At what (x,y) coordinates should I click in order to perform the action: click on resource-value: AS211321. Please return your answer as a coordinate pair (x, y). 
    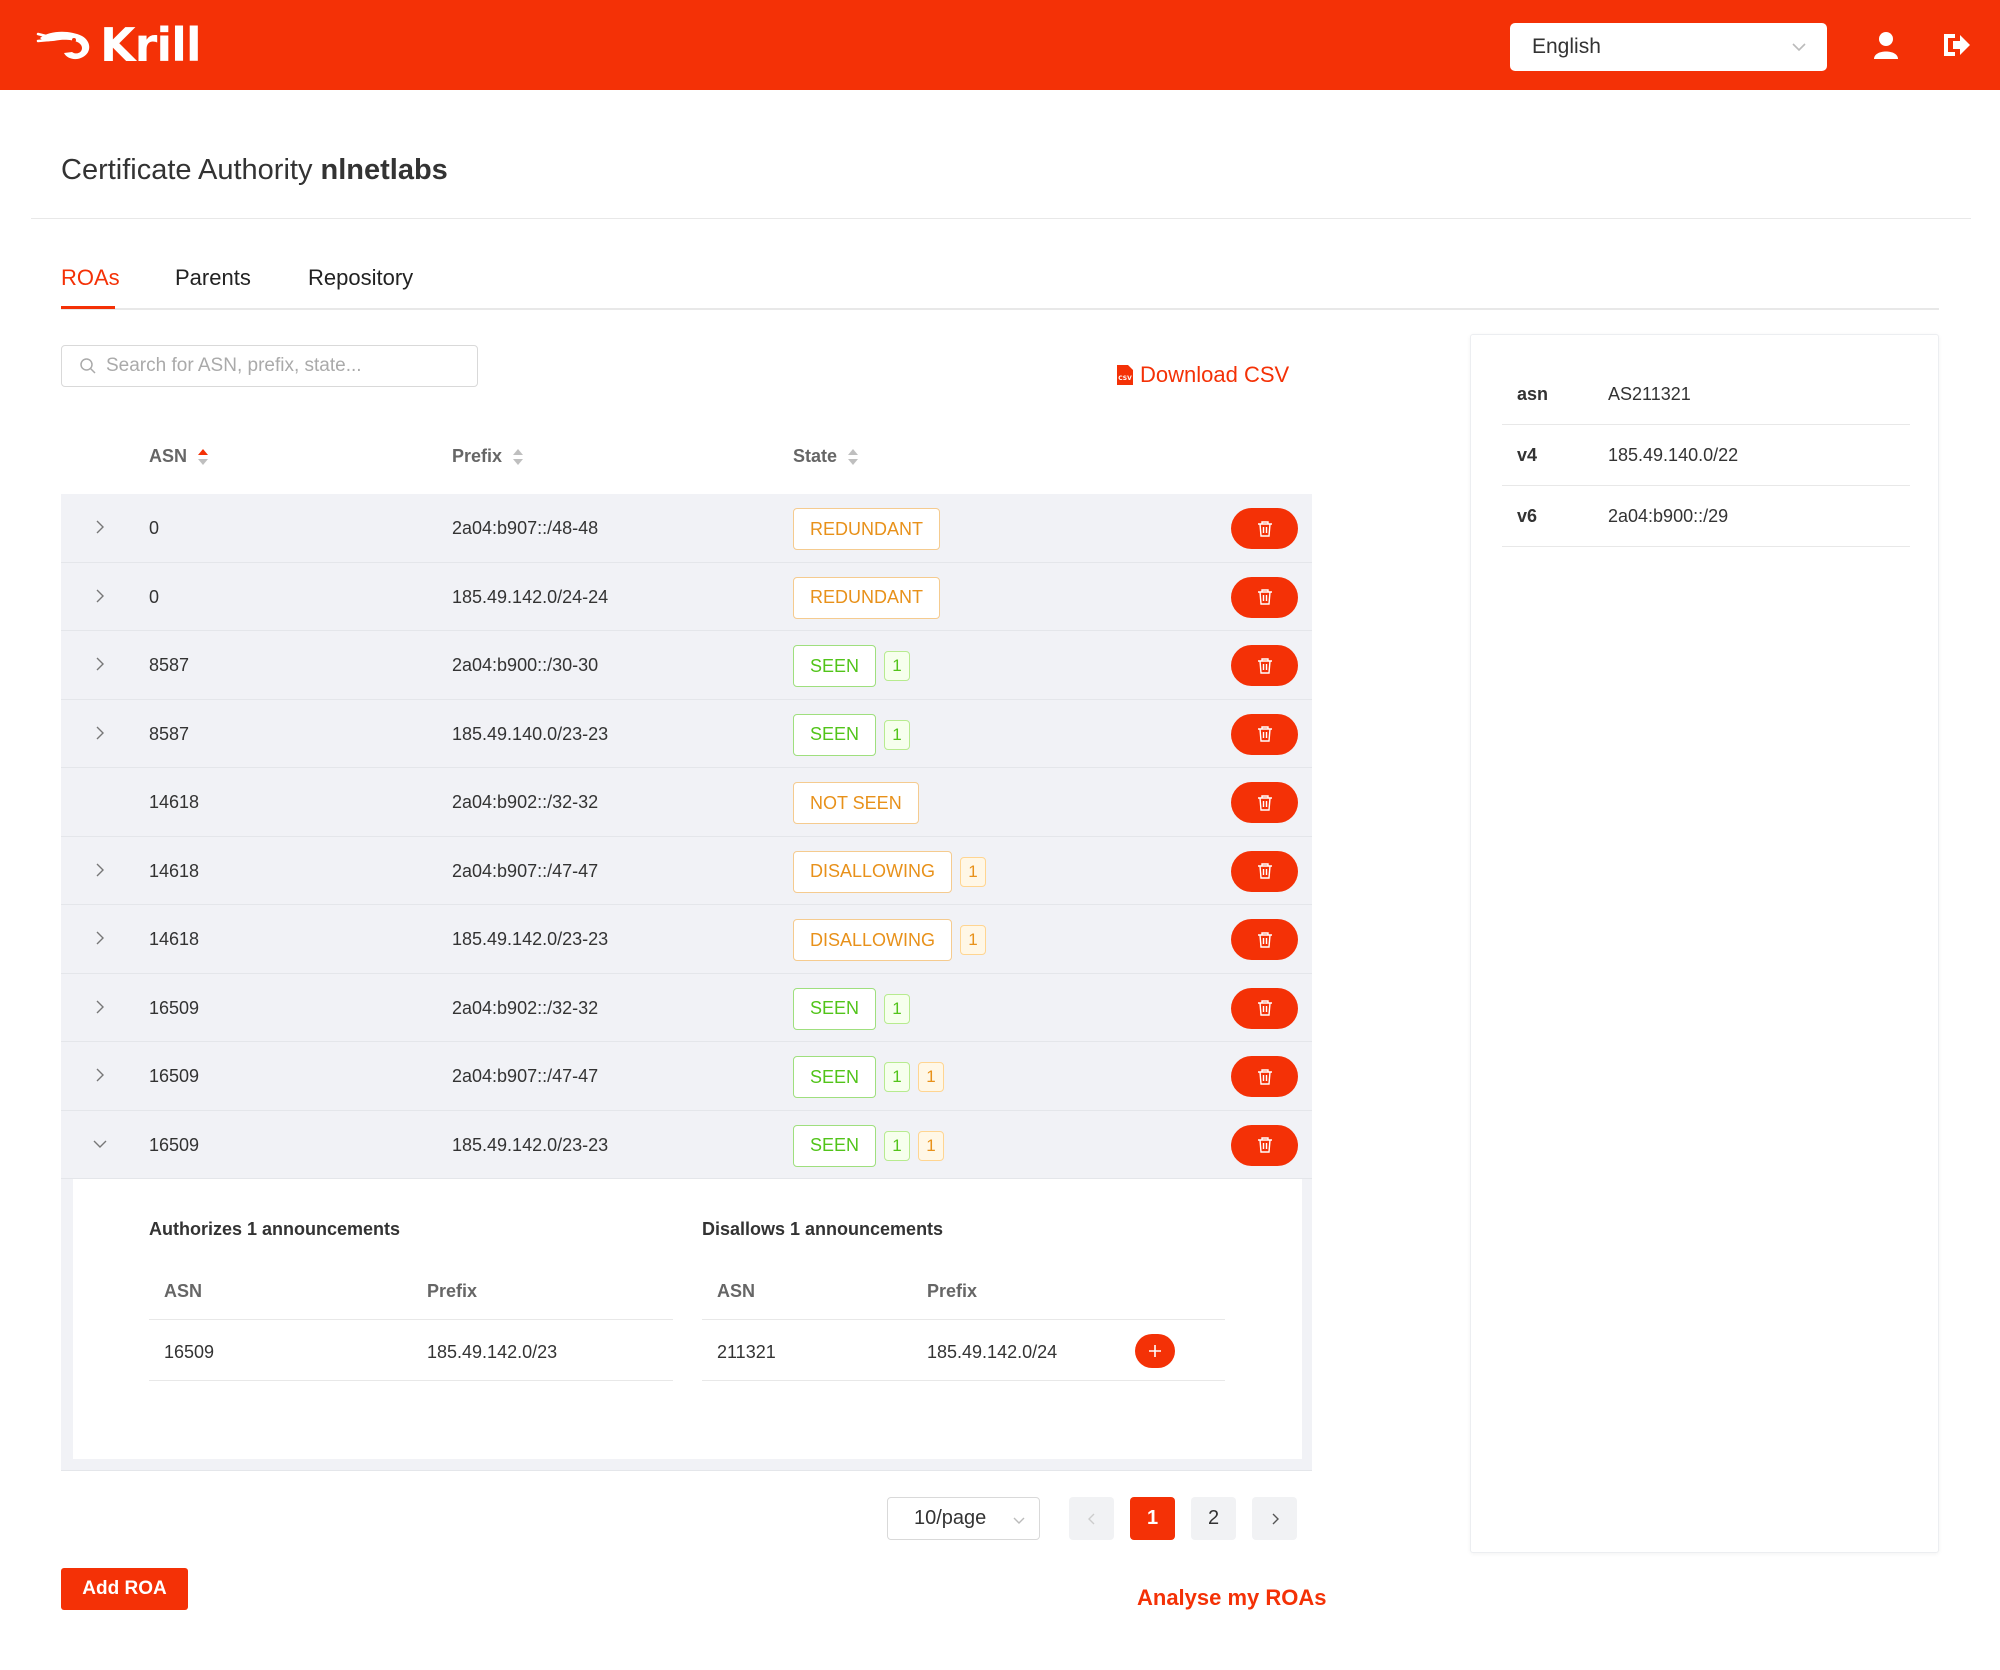
    Looking at the image, I should click on (1649, 394).